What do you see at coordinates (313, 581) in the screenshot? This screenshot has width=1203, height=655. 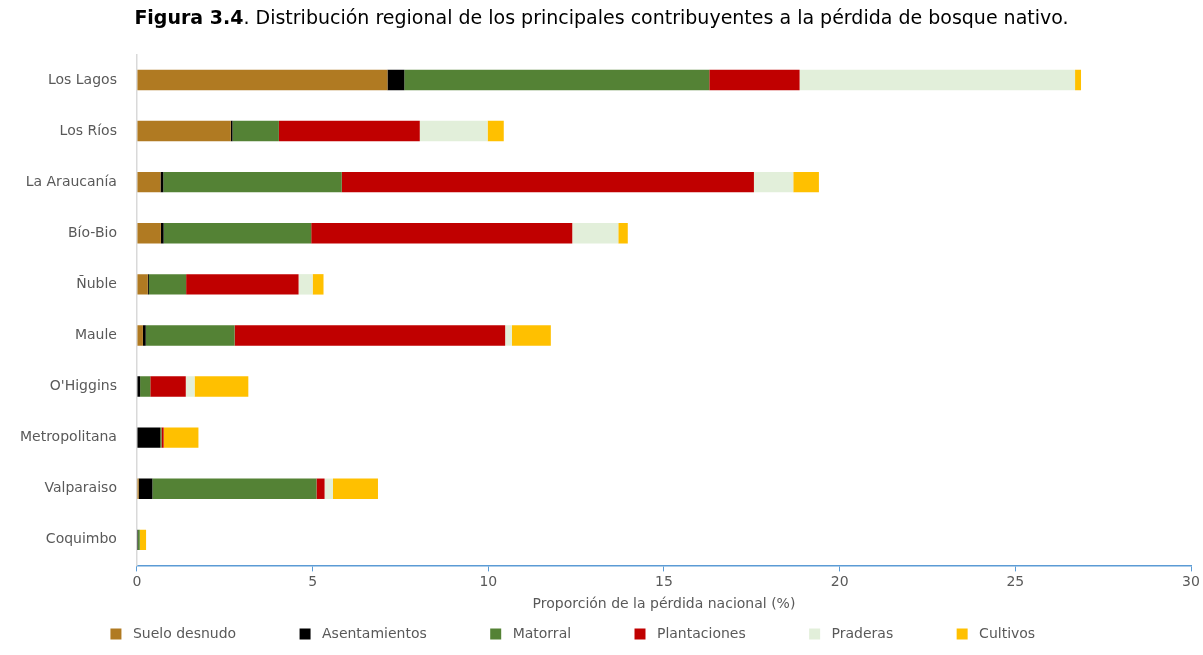 I see `x-tick-label: 5` at bounding box center [313, 581].